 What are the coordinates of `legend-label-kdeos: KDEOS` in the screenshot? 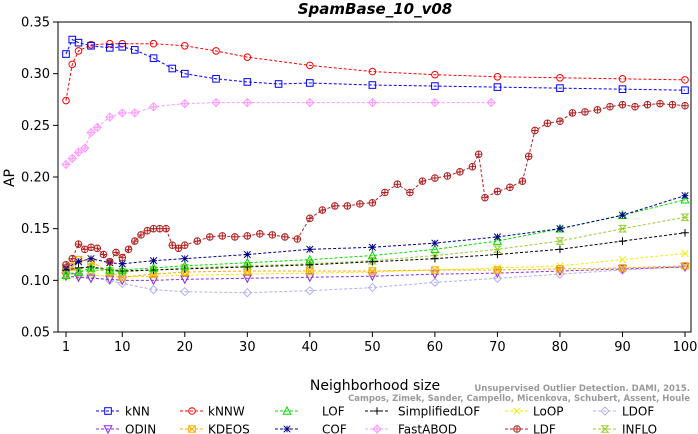 It's located at (229, 428).